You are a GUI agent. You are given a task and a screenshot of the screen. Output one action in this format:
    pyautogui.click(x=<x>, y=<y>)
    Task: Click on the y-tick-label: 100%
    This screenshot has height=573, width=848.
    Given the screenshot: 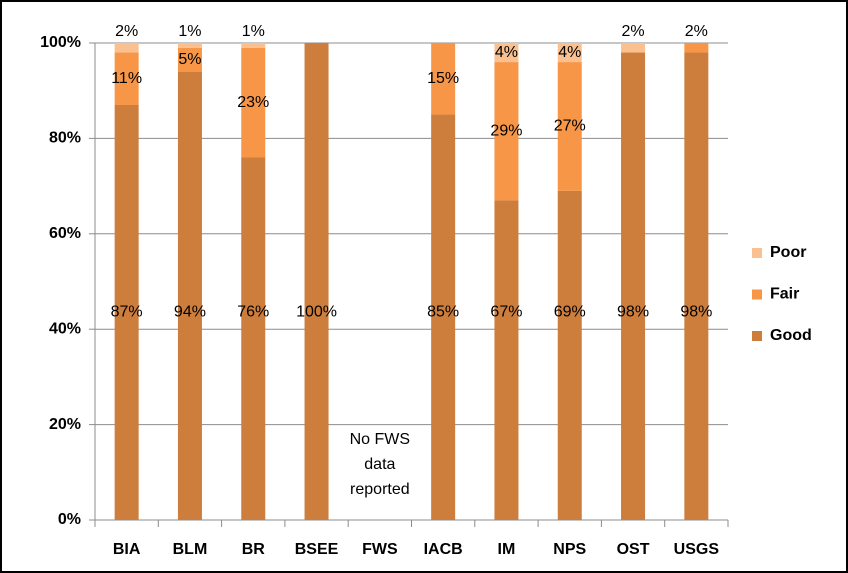 What is the action you would take?
    pyautogui.click(x=60, y=42)
    